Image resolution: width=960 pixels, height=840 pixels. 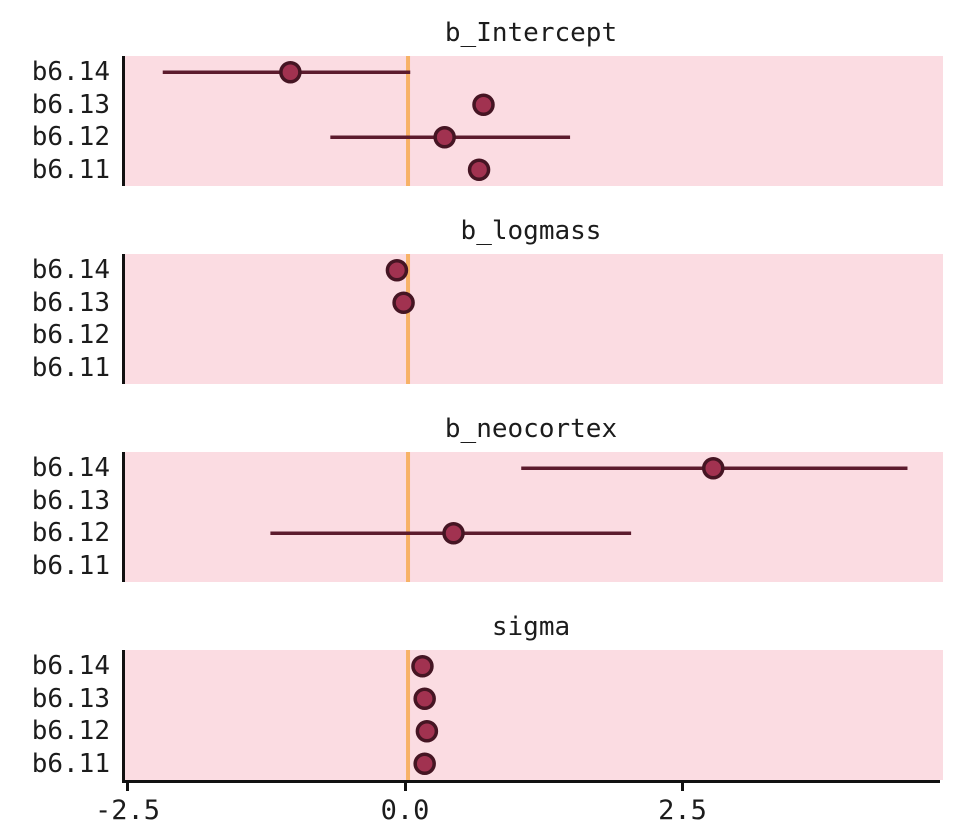 What do you see at coordinates (531, 33) in the screenshot?
I see `panel-title: b_Intercept` at bounding box center [531, 33].